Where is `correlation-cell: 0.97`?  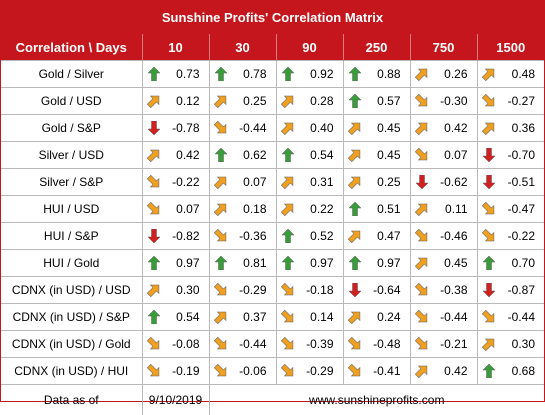
correlation-cell: 0.97 is located at coordinates (376, 263).